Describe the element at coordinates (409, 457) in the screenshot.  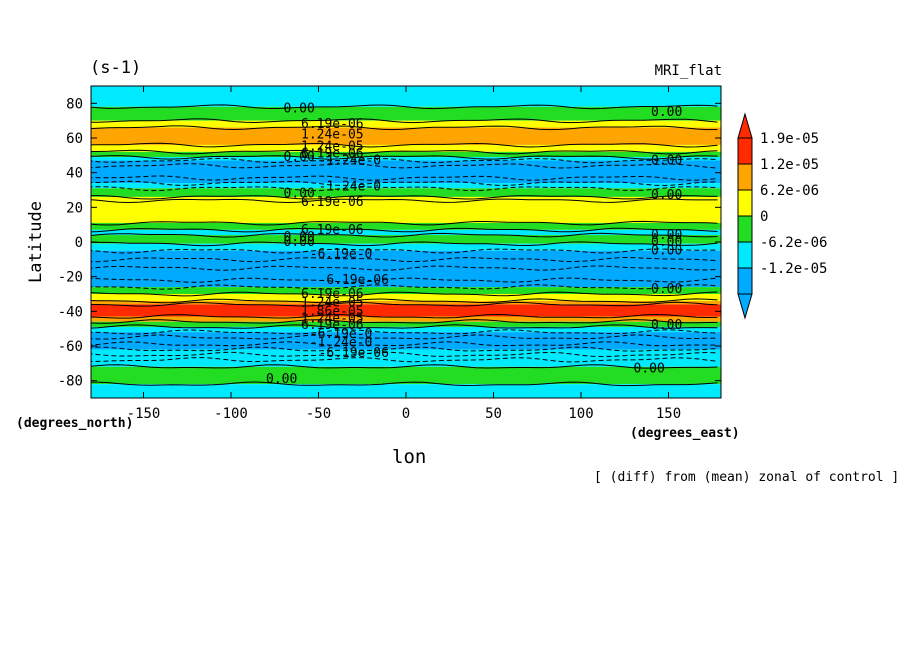
I see `x-axis-label: lon` at that location.